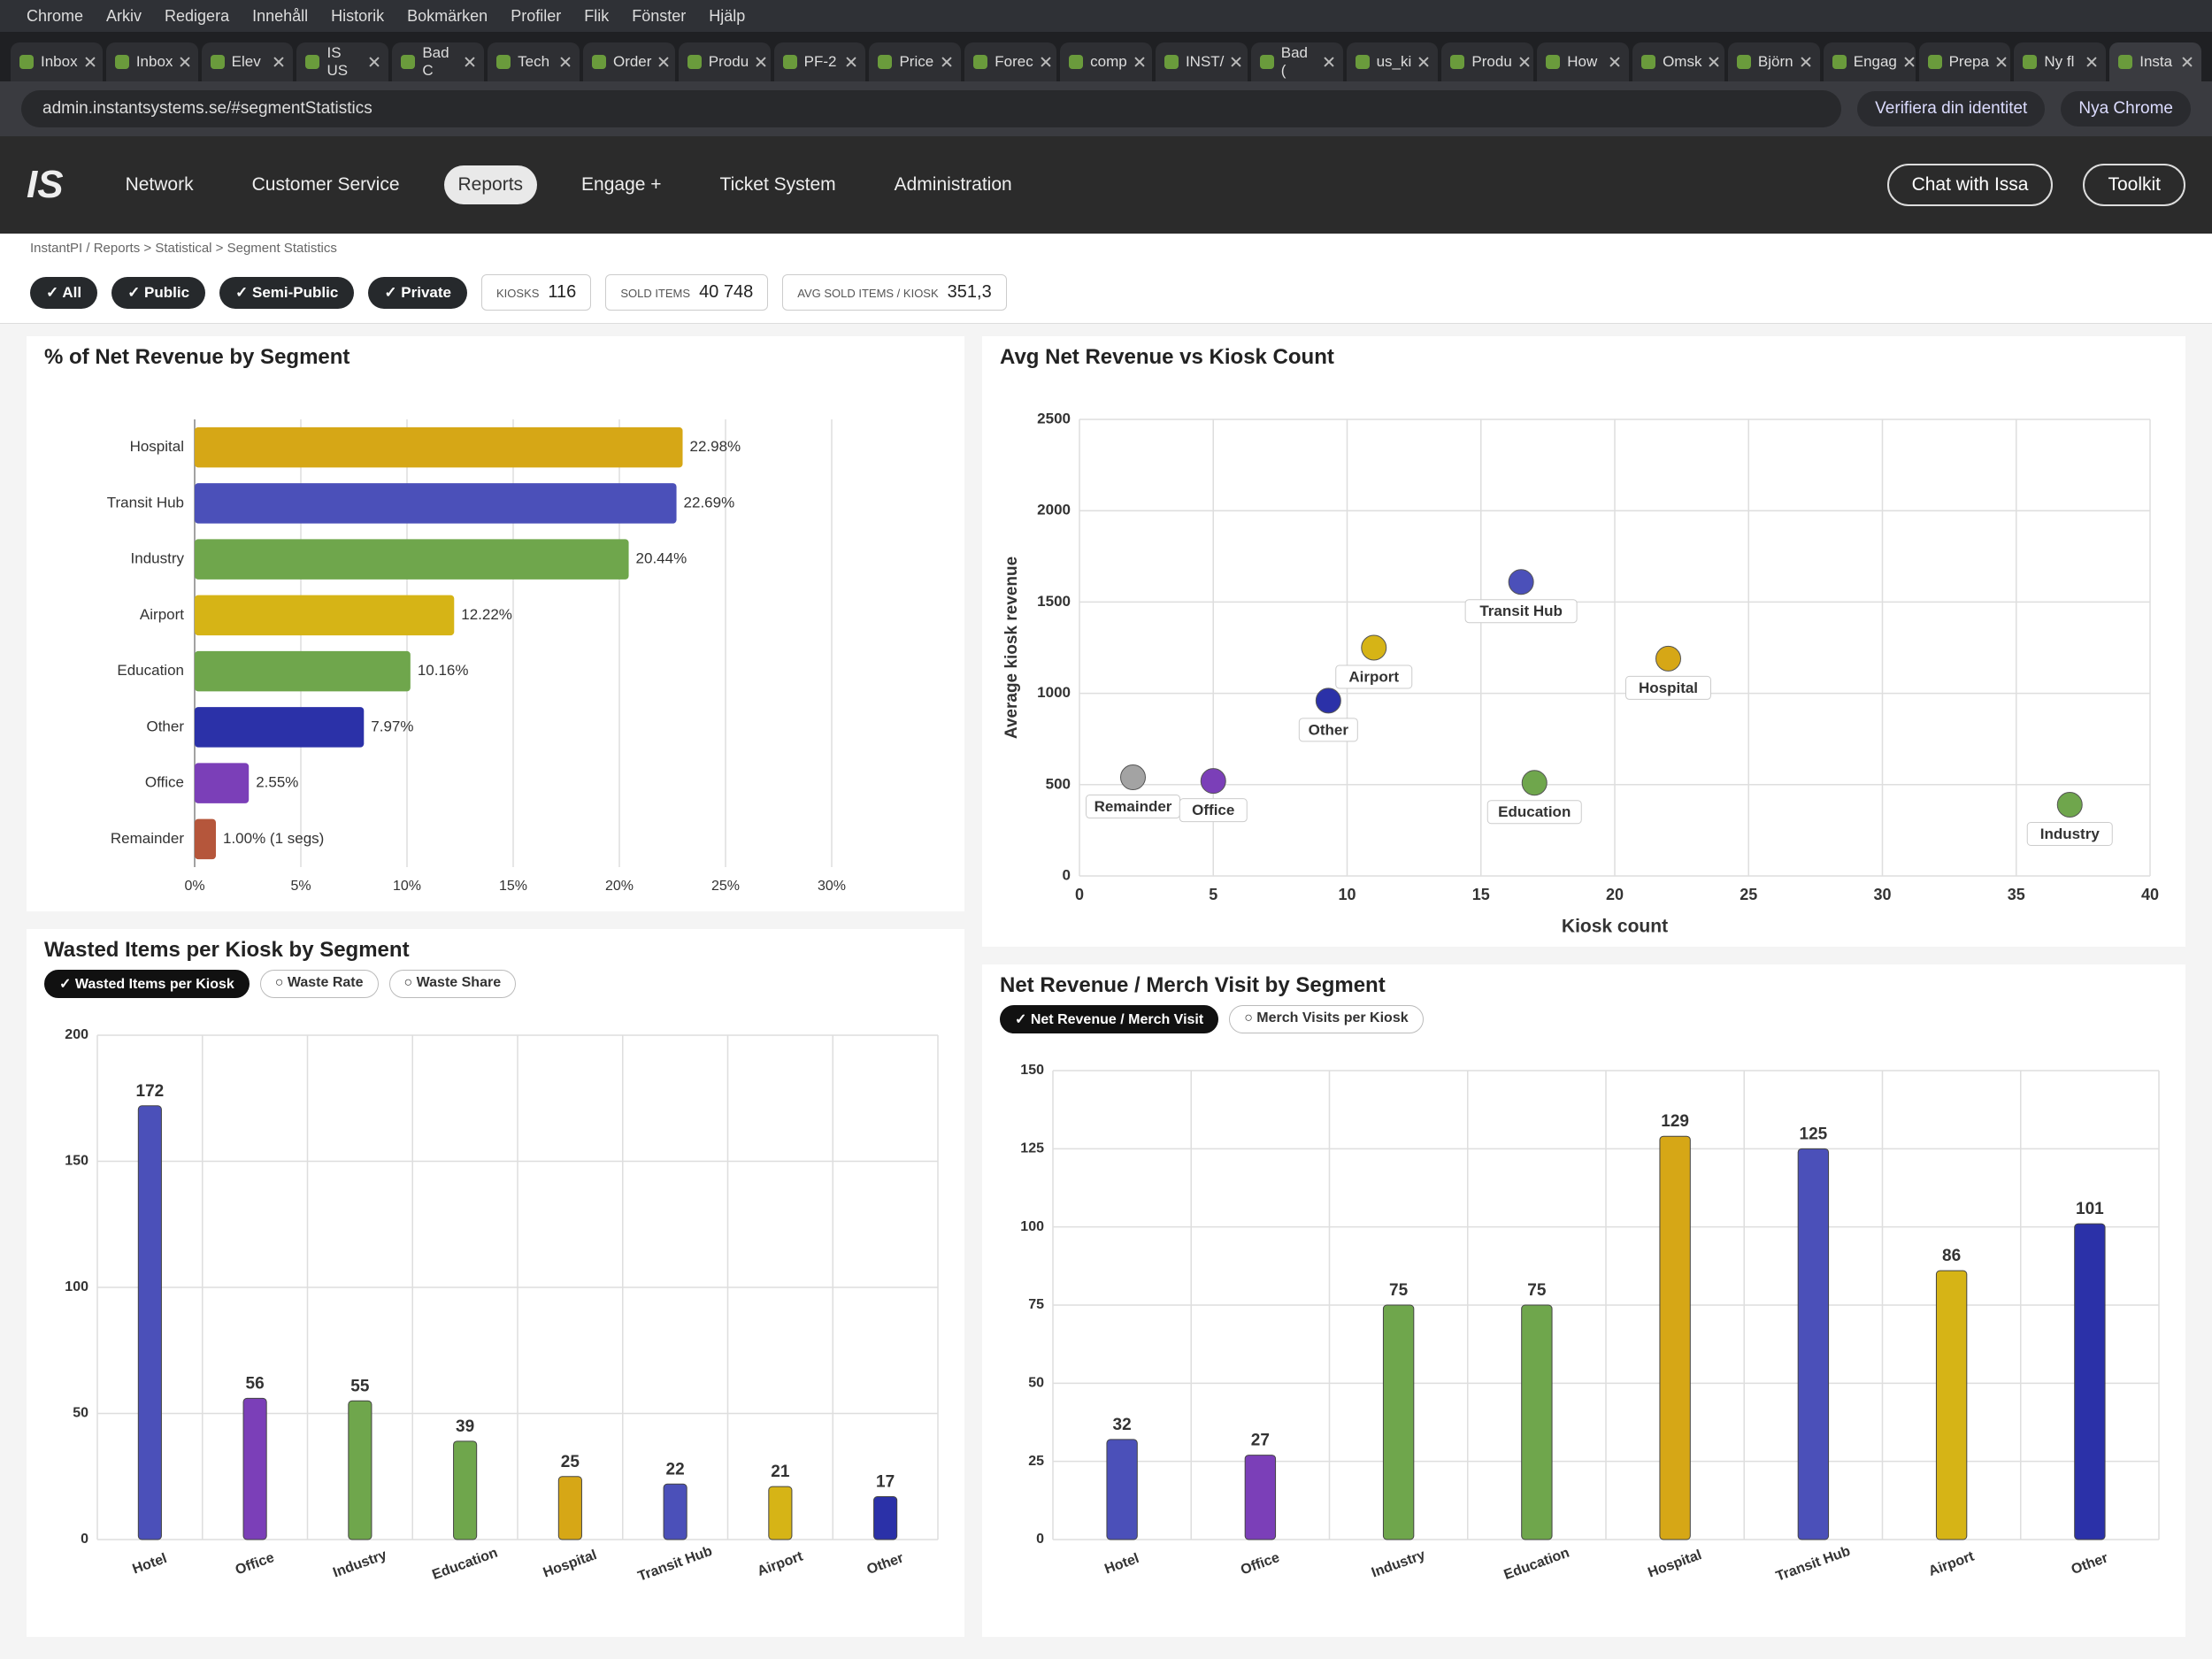  What do you see at coordinates (597, 16) in the screenshot?
I see `menu-item: Flik` at bounding box center [597, 16].